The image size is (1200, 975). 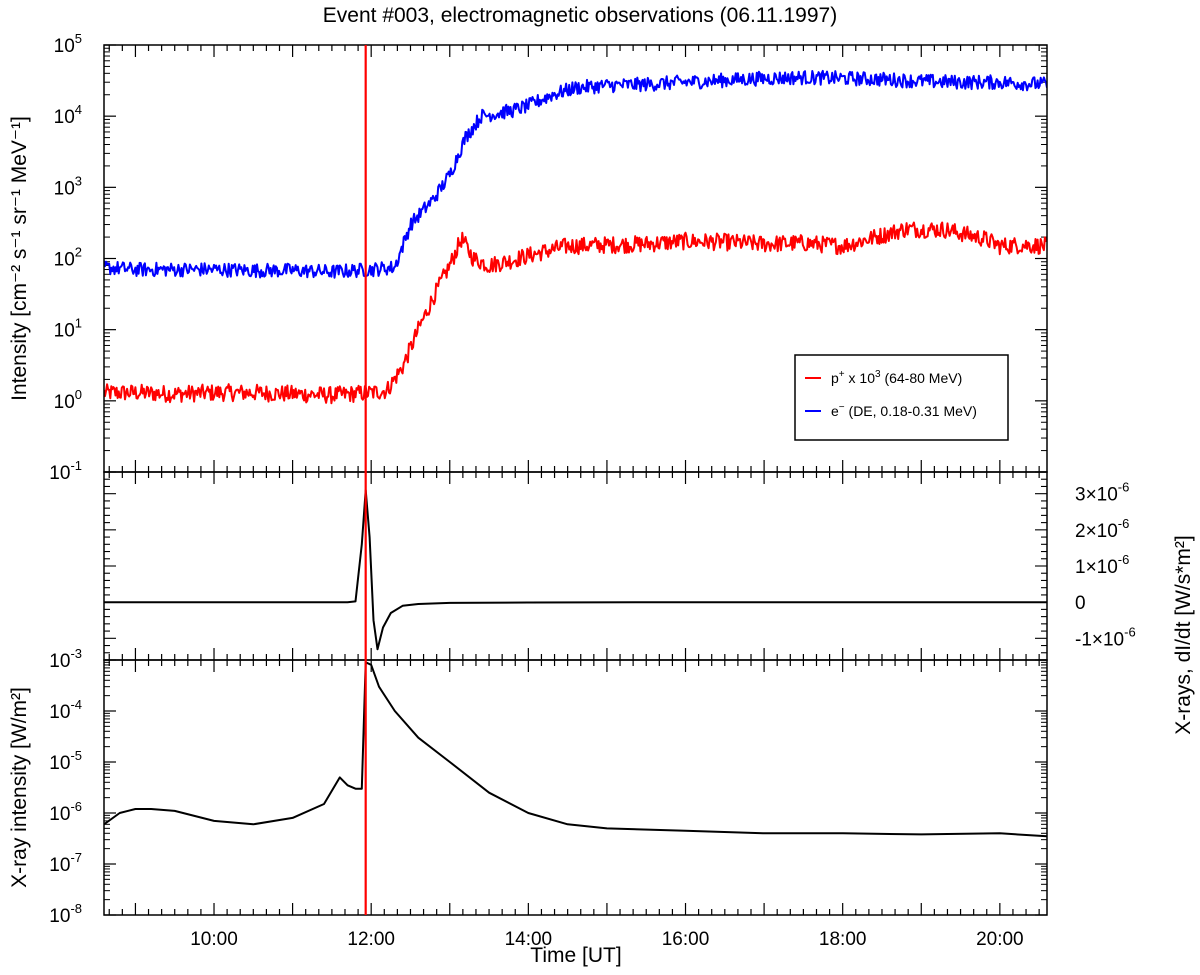 What do you see at coordinates (76, 857) in the screenshot?
I see `y-tick-label-exponent: -7` at bounding box center [76, 857].